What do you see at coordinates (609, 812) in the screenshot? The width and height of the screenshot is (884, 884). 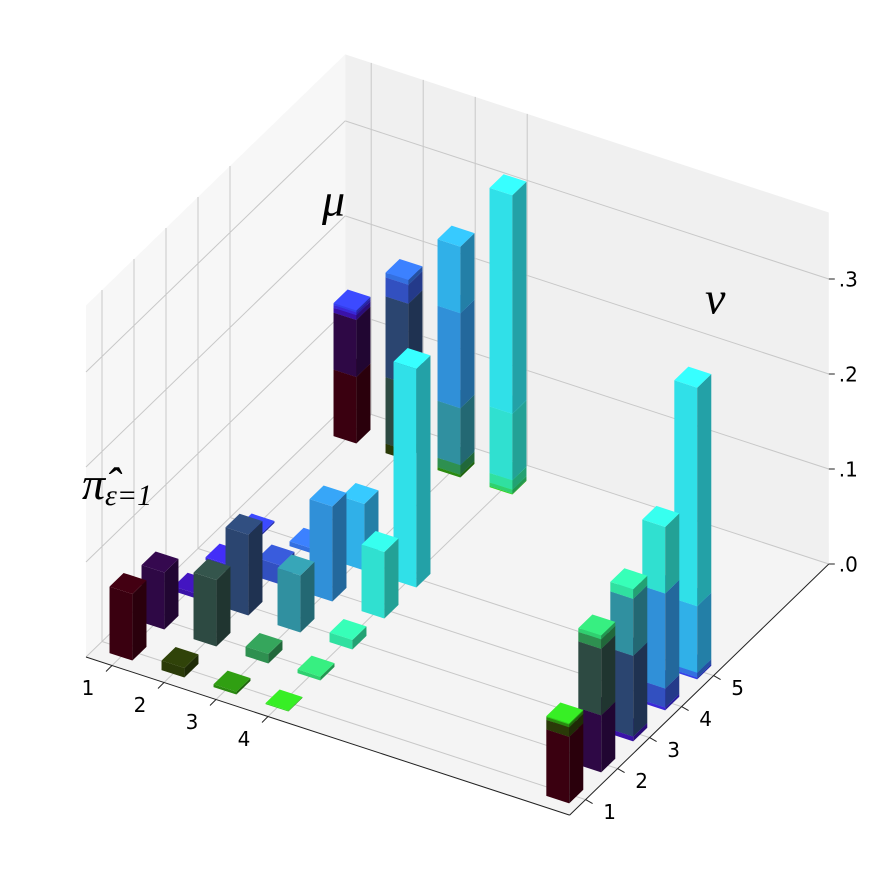 I see `y-tick-label: 1` at bounding box center [609, 812].